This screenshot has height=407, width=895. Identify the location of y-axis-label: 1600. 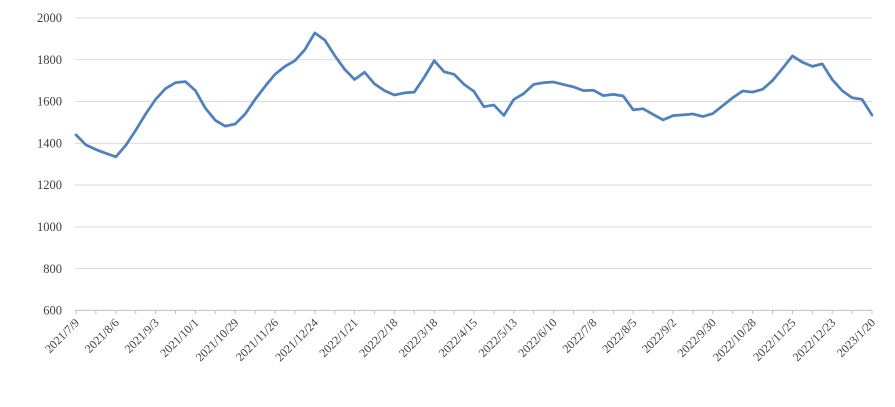
(49, 102).